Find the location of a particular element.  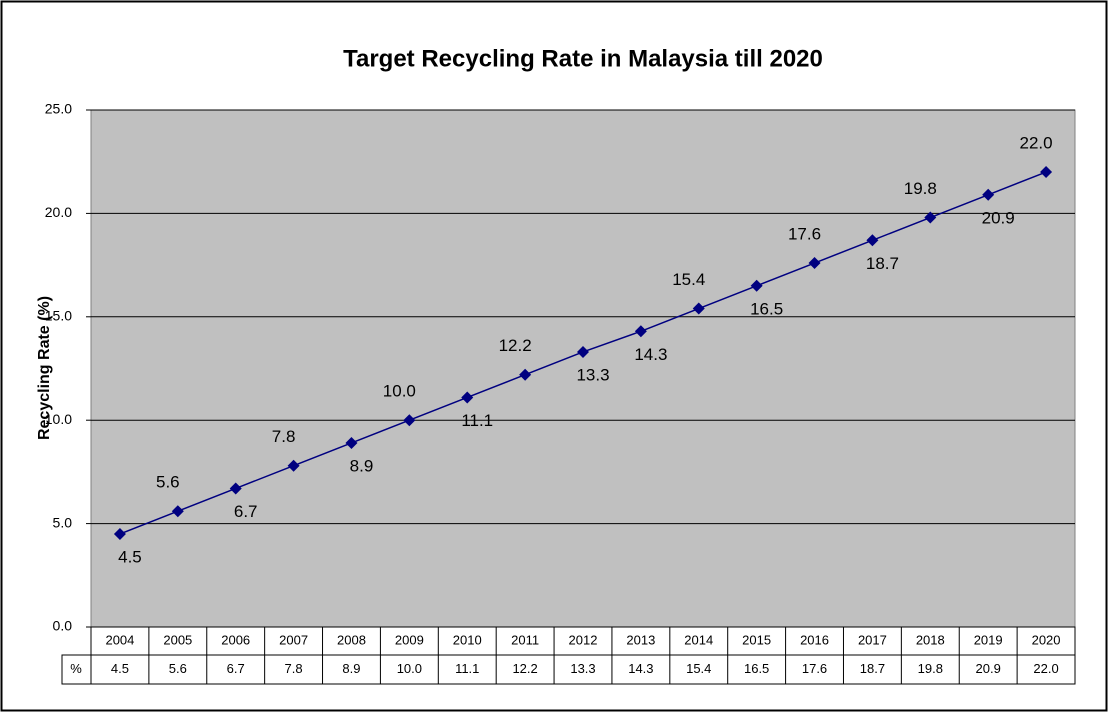

table-row-label: % is located at coordinates (76, 668).